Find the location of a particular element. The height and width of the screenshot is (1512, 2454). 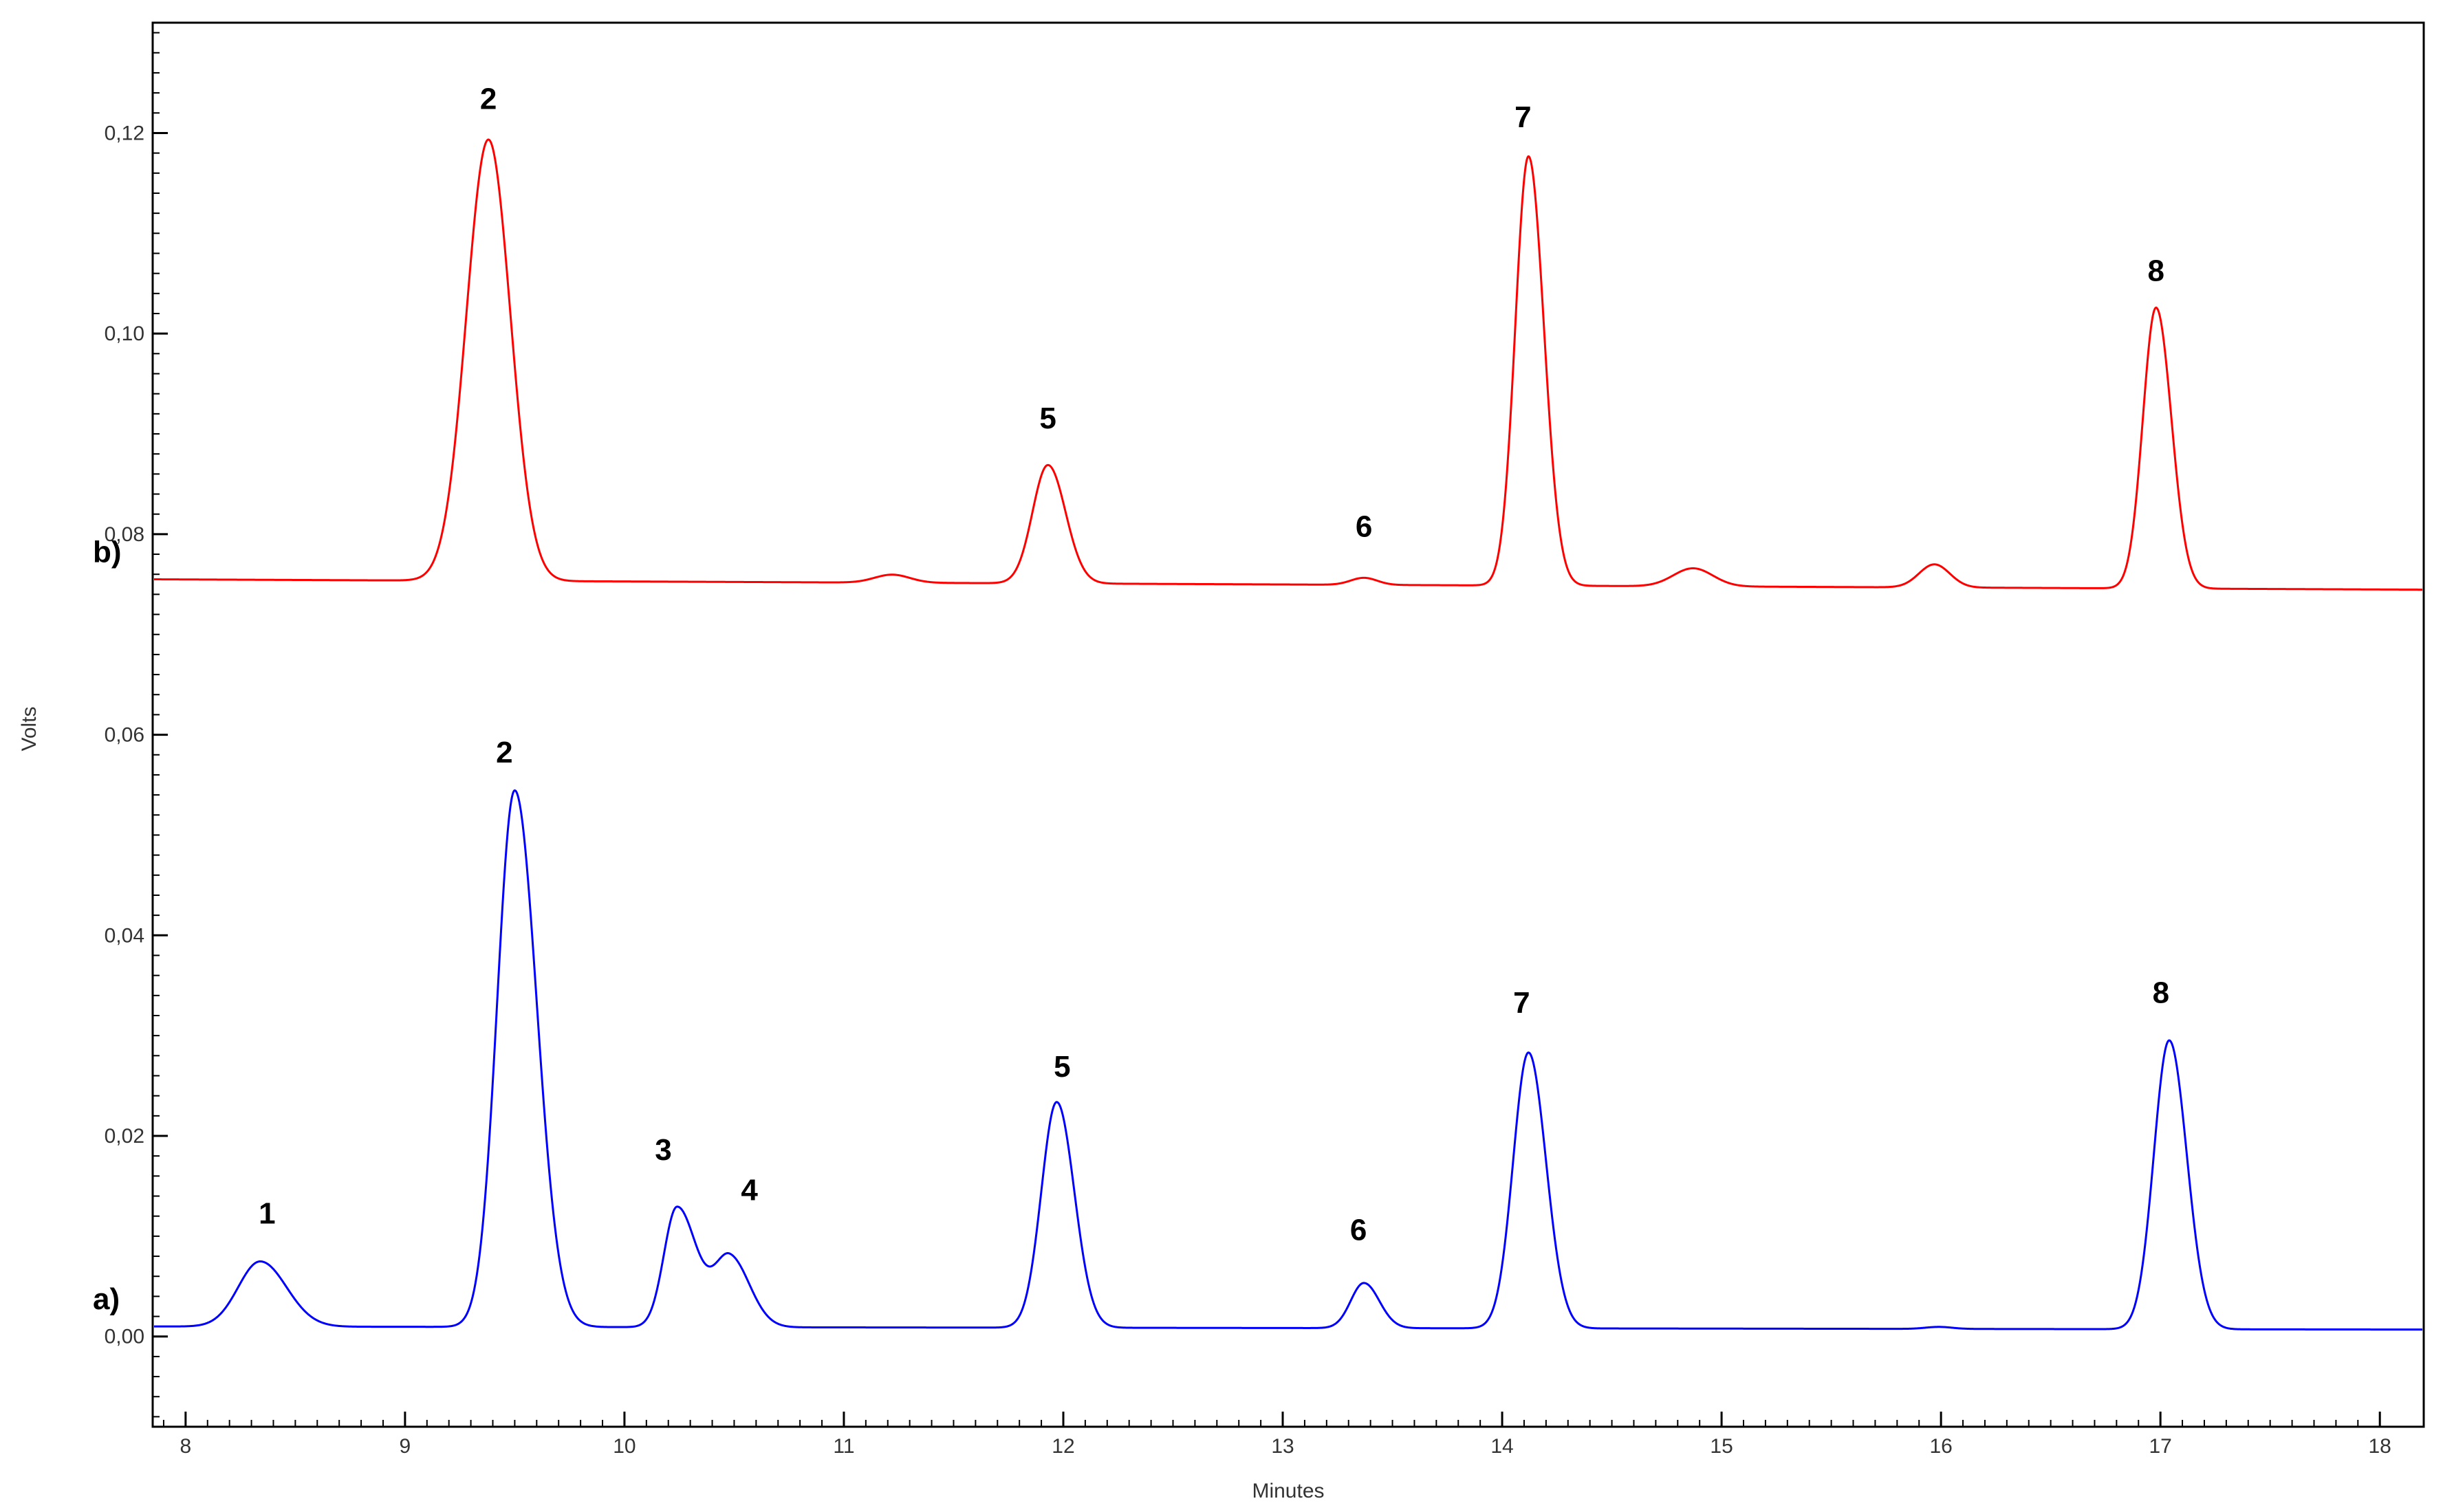

peak-label-a-7: 7 is located at coordinates (1521, 1003).